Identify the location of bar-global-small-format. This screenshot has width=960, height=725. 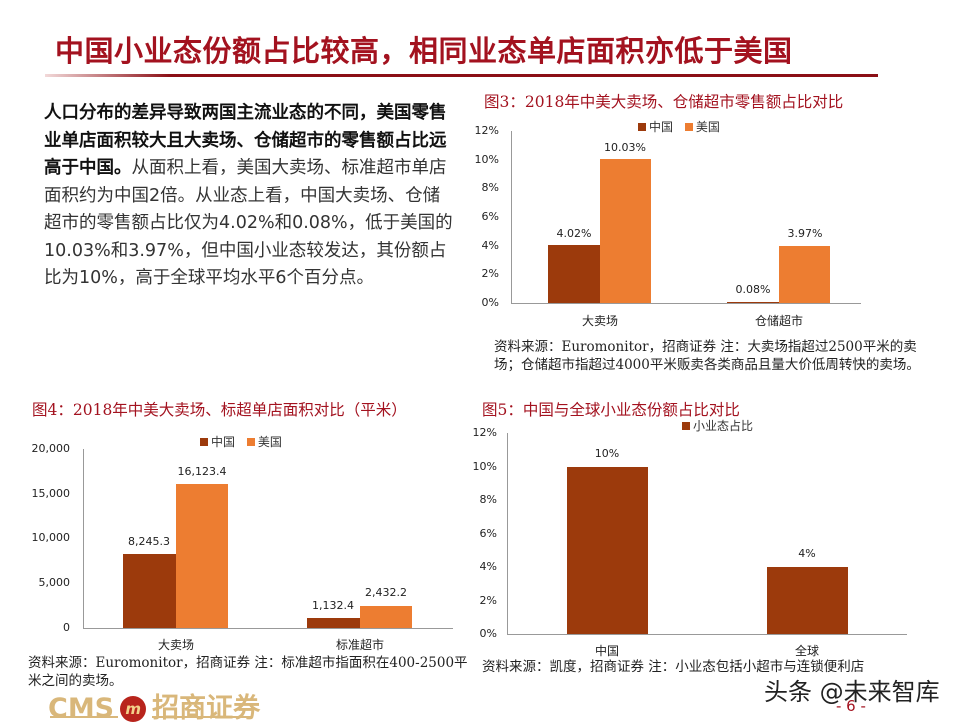
(807, 600).